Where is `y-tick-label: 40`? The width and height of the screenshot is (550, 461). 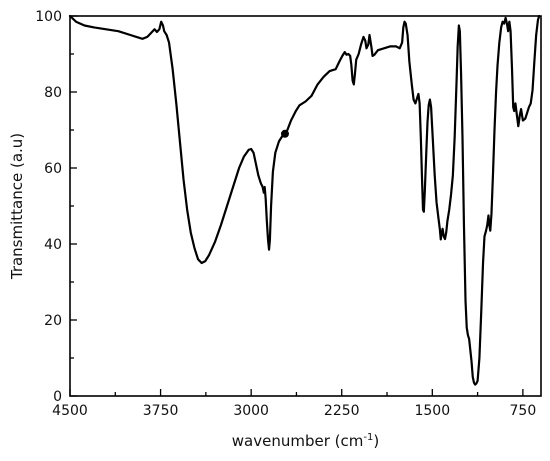
y-tick-label: 40 is located at coordinates (53, 245).